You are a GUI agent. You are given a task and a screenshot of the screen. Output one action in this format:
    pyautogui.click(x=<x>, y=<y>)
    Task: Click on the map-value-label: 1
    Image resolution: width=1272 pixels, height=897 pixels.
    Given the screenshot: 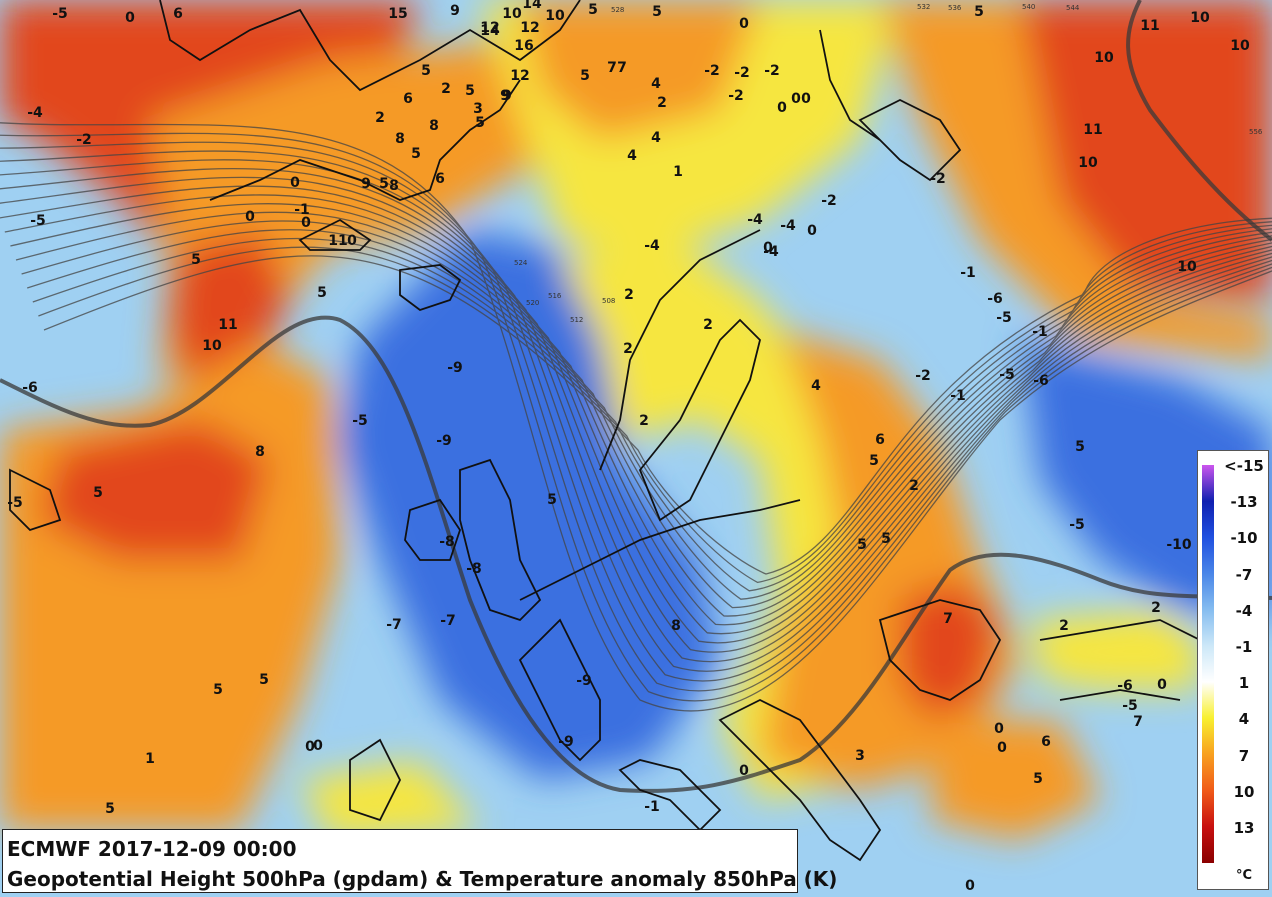 What is the action you would take?
    pyautogui.click(x=678, y=172)
    